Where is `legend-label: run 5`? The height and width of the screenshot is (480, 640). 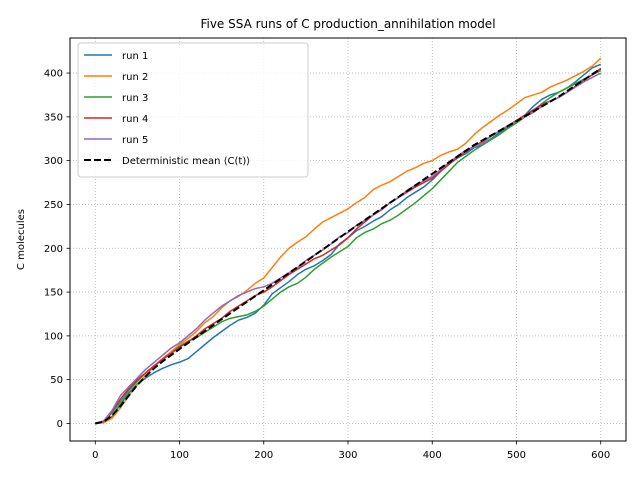
legend-label: run 5 is located at coordinates (135, 140).